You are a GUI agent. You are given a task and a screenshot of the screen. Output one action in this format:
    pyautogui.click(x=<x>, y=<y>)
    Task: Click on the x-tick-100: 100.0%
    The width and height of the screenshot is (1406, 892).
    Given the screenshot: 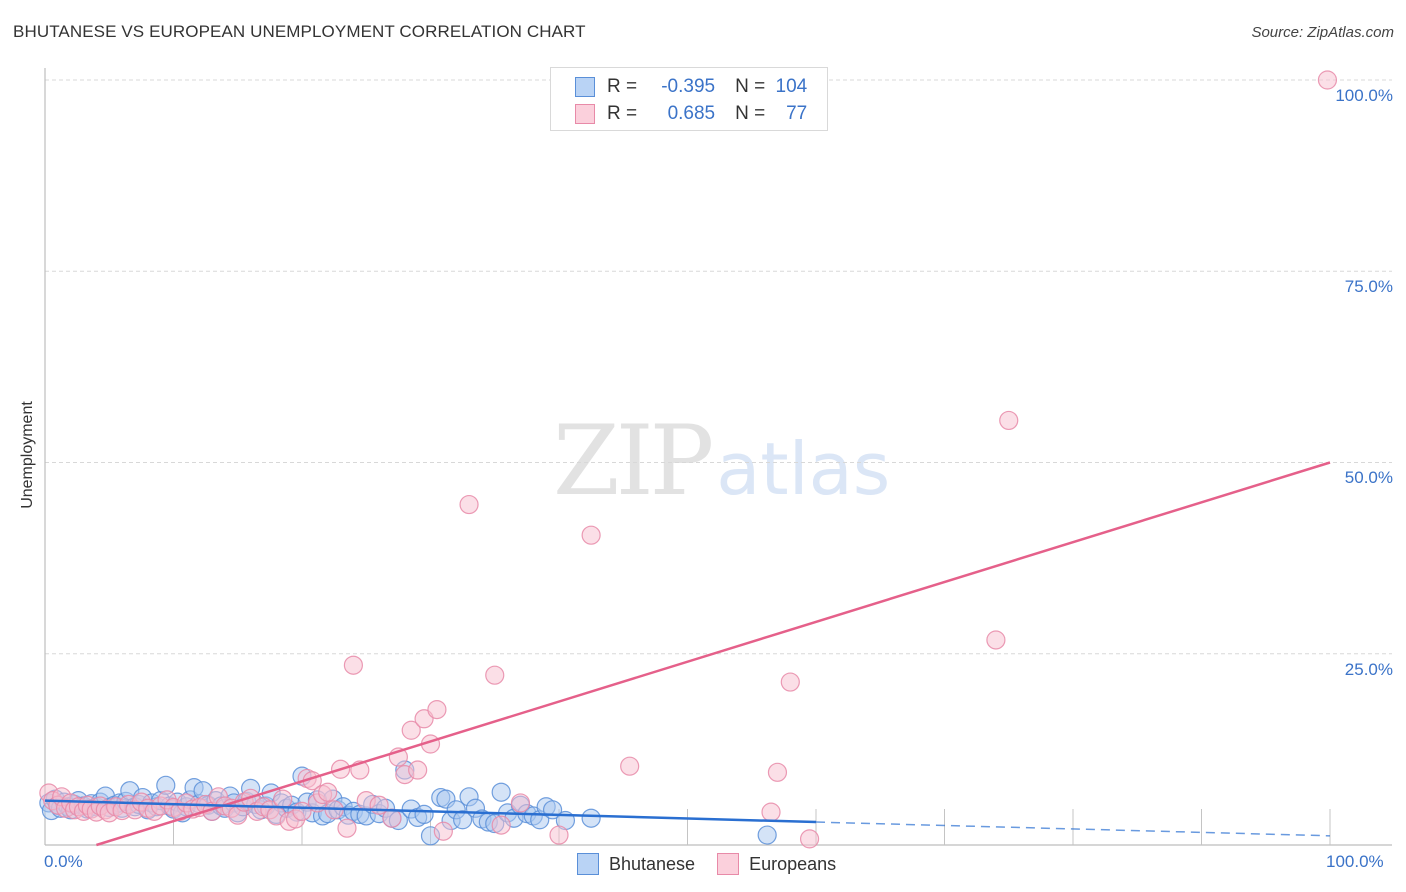 What is the action you would take?
    pyautogui.click(x=1355, y=861)
    